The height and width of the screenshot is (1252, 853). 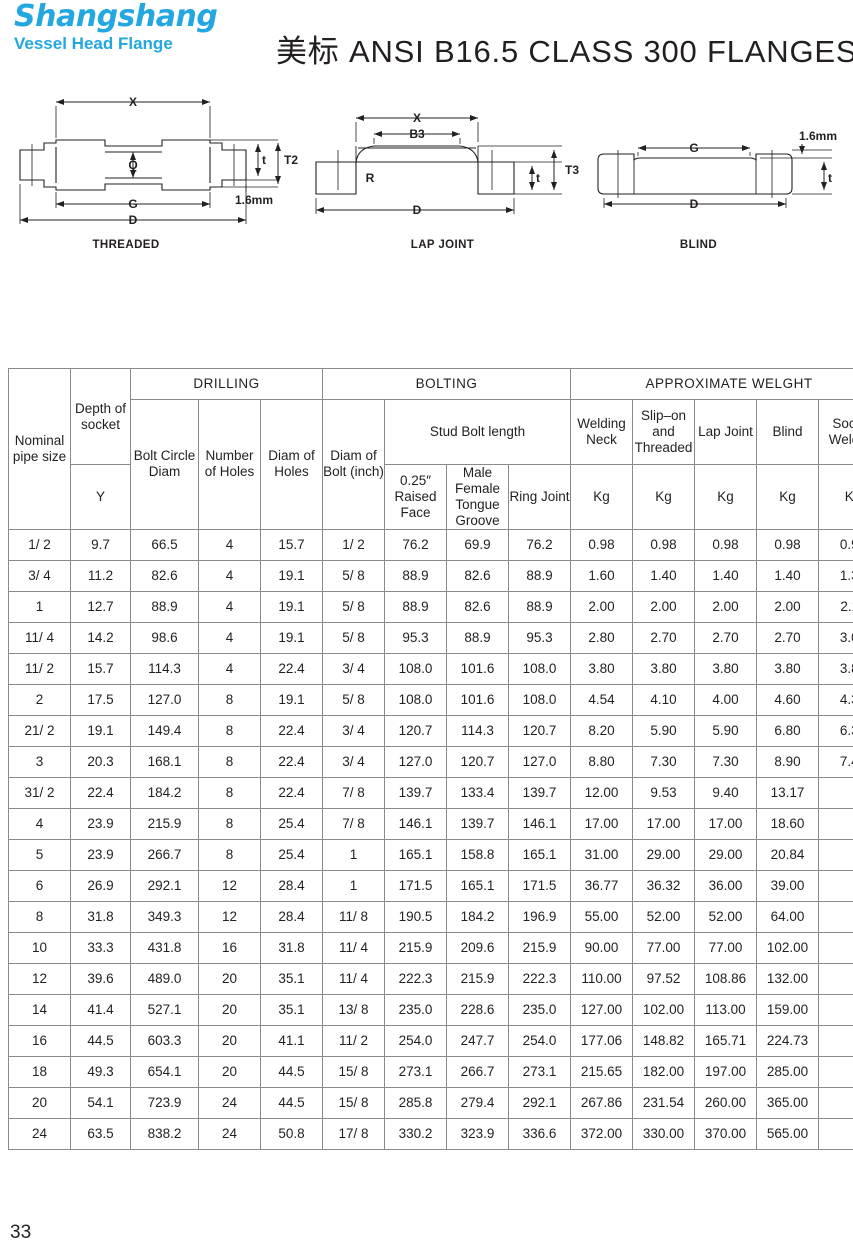 I want to click on table-cell: 565.00, so click(x=788, y=1133).